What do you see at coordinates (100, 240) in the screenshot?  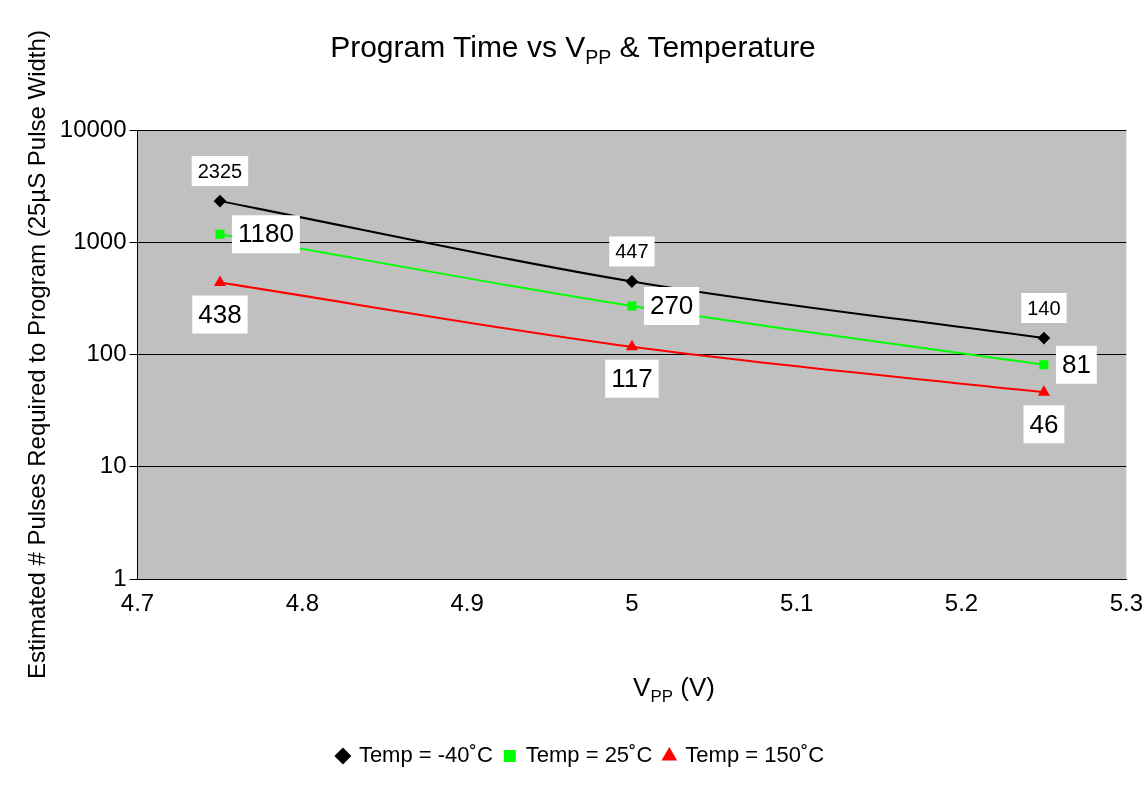 I see `y-tick-label: 1000` at bounding box center [100, 240].